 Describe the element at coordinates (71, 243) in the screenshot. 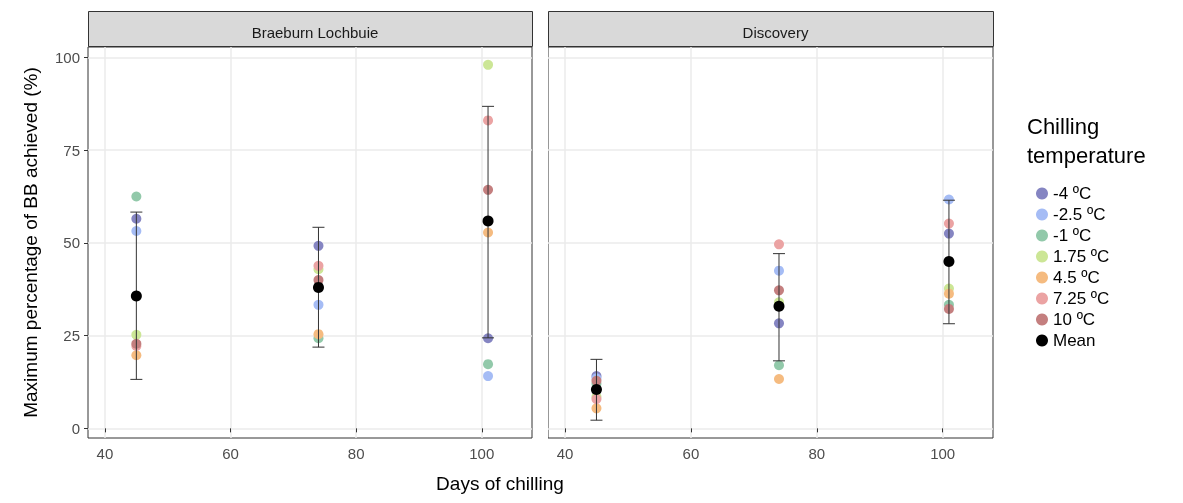

I see `y-tick-label: 50` at that location.